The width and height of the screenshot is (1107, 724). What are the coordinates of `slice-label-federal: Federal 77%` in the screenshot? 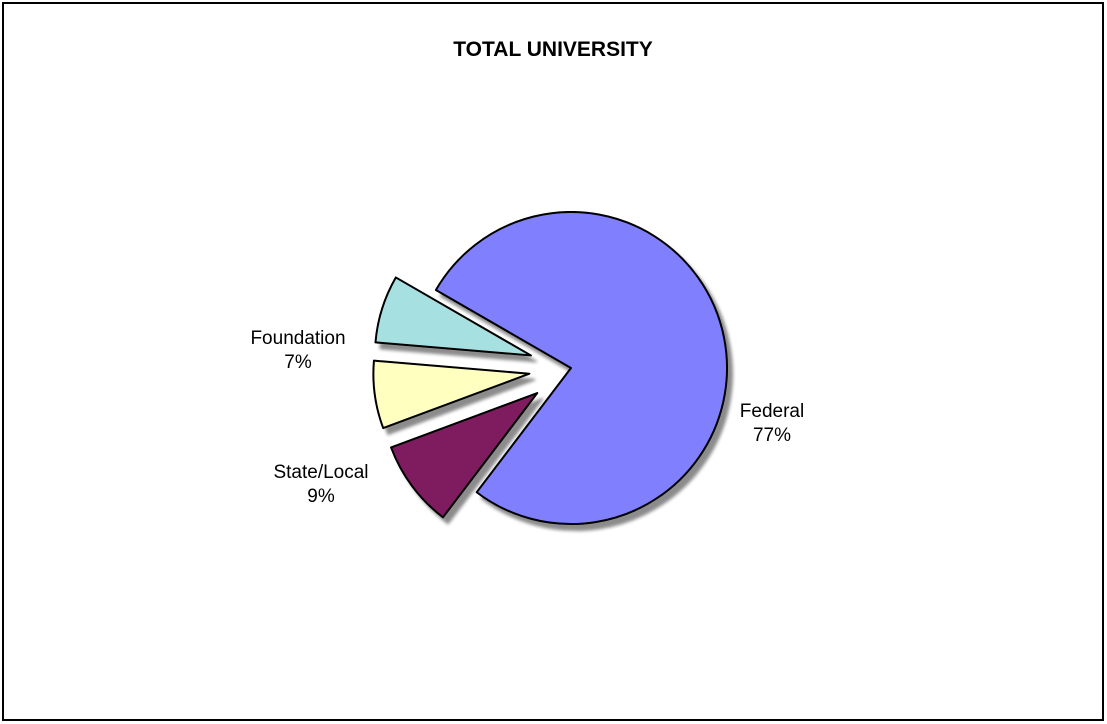 It's located at (772, 423).